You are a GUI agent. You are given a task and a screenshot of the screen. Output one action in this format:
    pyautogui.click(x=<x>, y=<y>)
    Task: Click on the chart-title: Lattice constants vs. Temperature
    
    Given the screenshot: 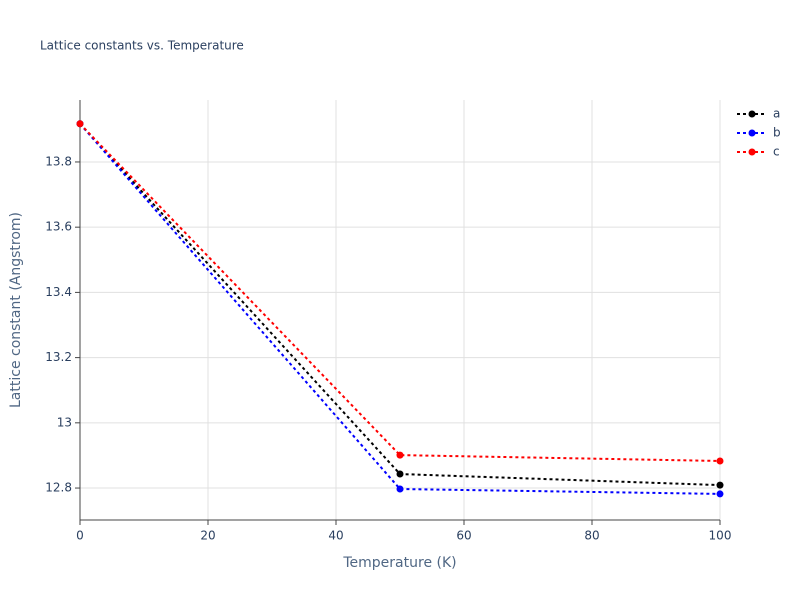 What is the action you would take?
    pyautogui.click(x=142, y=46)
    